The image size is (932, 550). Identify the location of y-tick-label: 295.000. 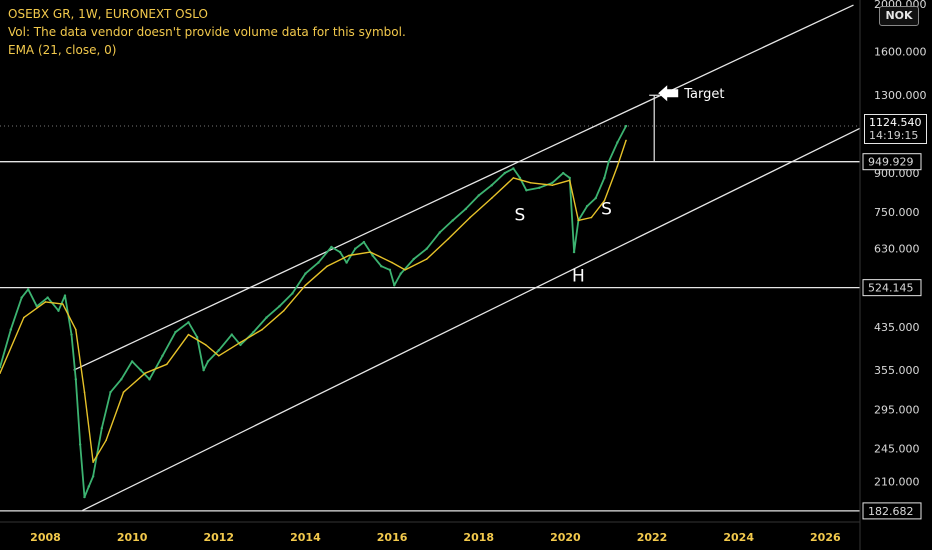
(897, 409).